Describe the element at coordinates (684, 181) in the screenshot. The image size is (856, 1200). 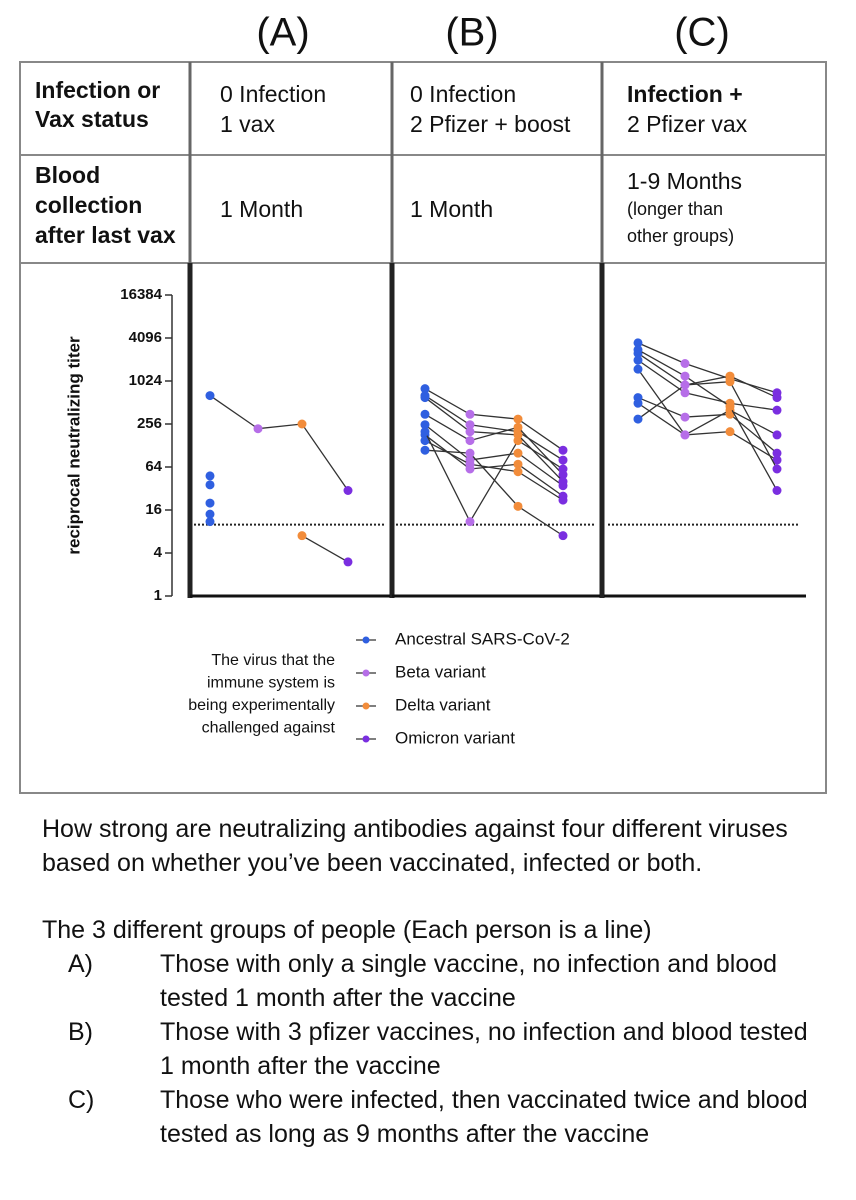
I see `table-cell: 1-9 Months` at that location.